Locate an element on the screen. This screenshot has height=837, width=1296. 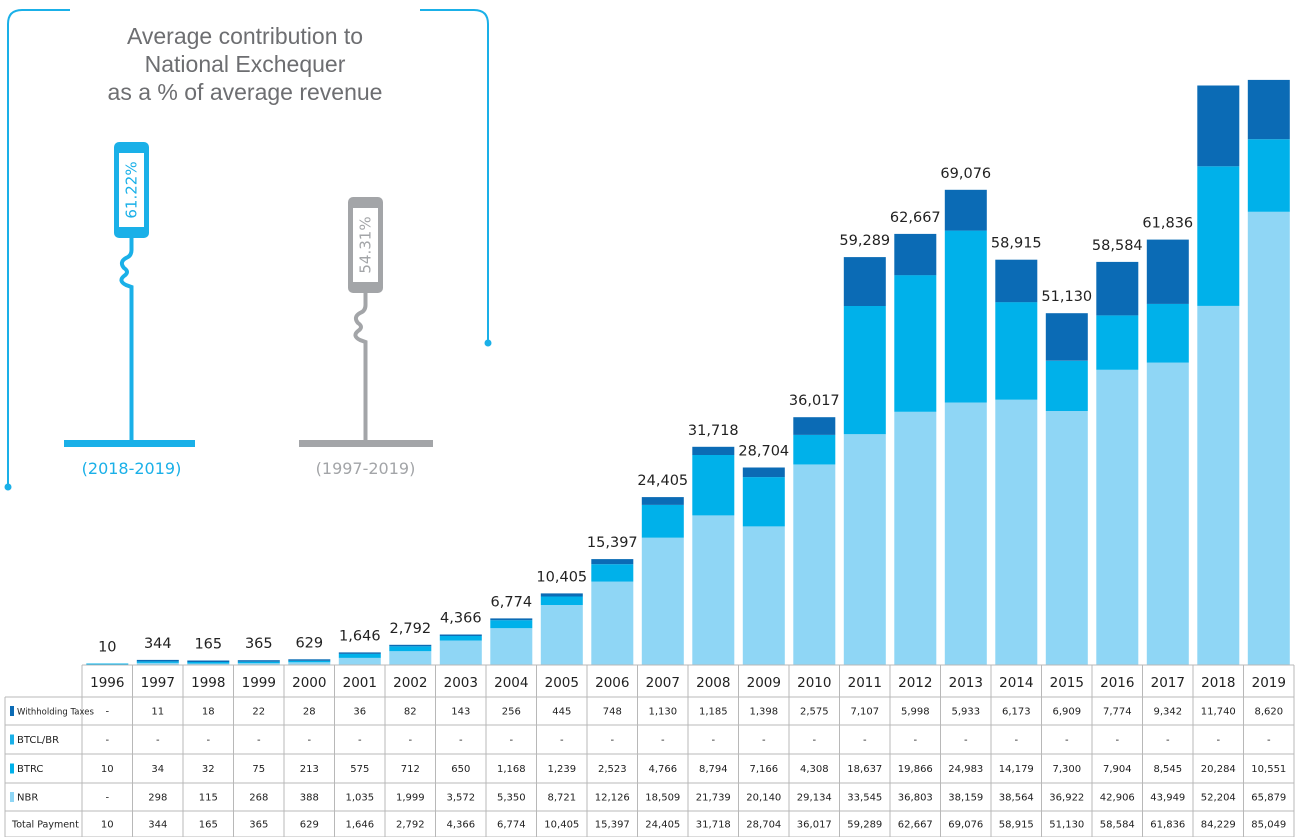
table-cell: 165 is located at coordinates (208, 825).